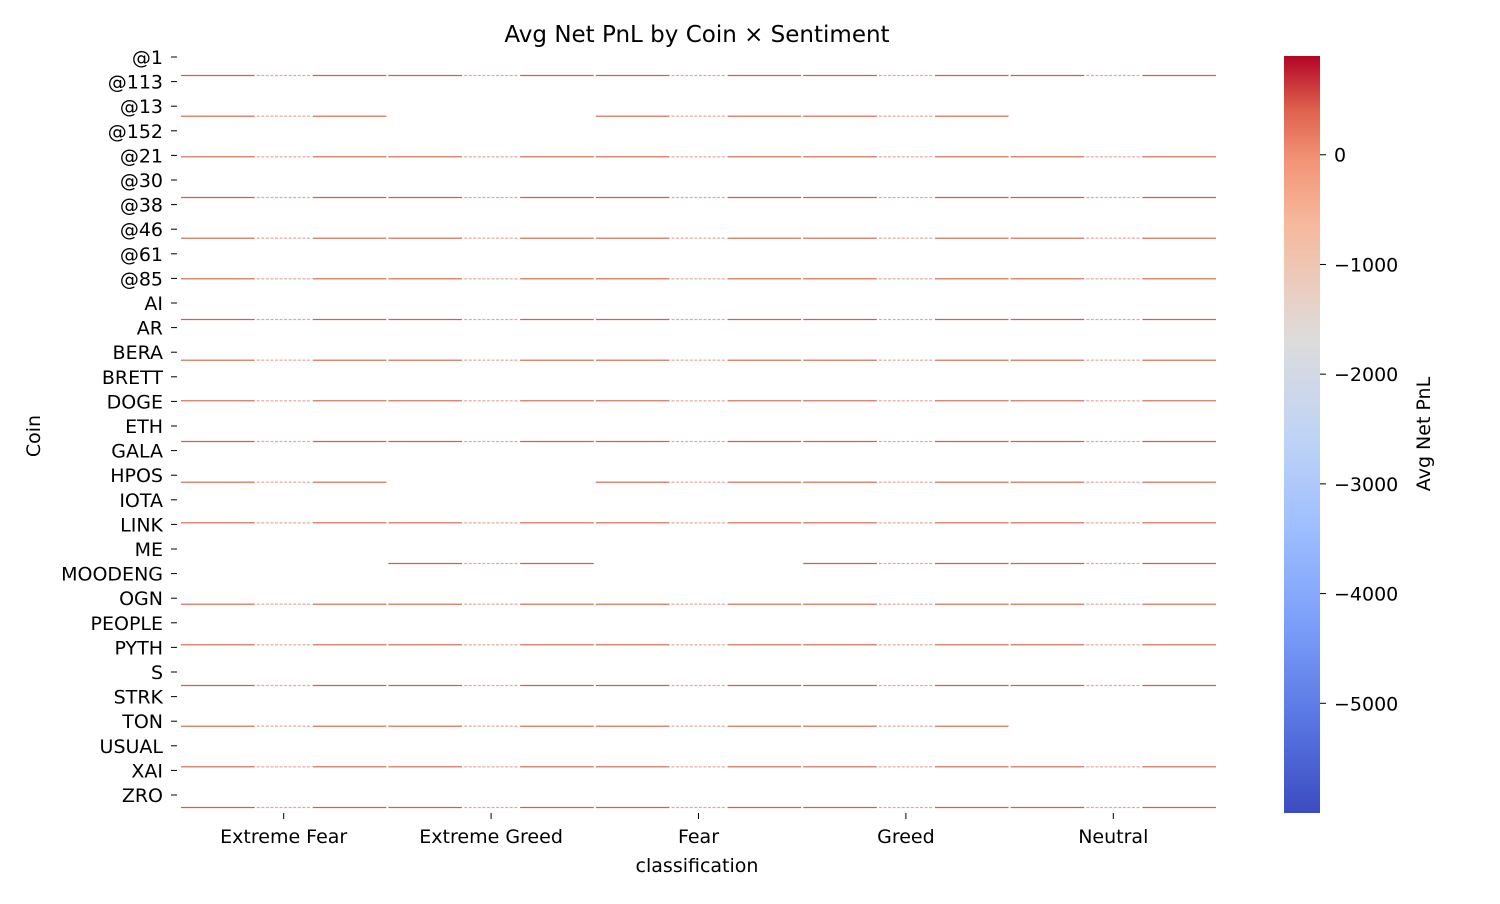 The width and height of the screenshot is (1500, 904). Describe the element at coordinates (135, 132) in the screenshot. I see `y-tick-label: @152` at that location.